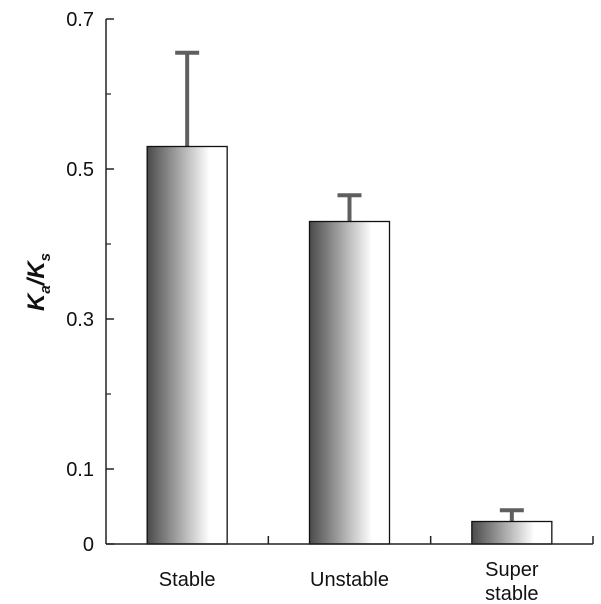 The height and width of the screenshot is (604, 601). Describe the element at coordinates (110, 281) in the screenshot. I see `y-axis-ticks` at that location.